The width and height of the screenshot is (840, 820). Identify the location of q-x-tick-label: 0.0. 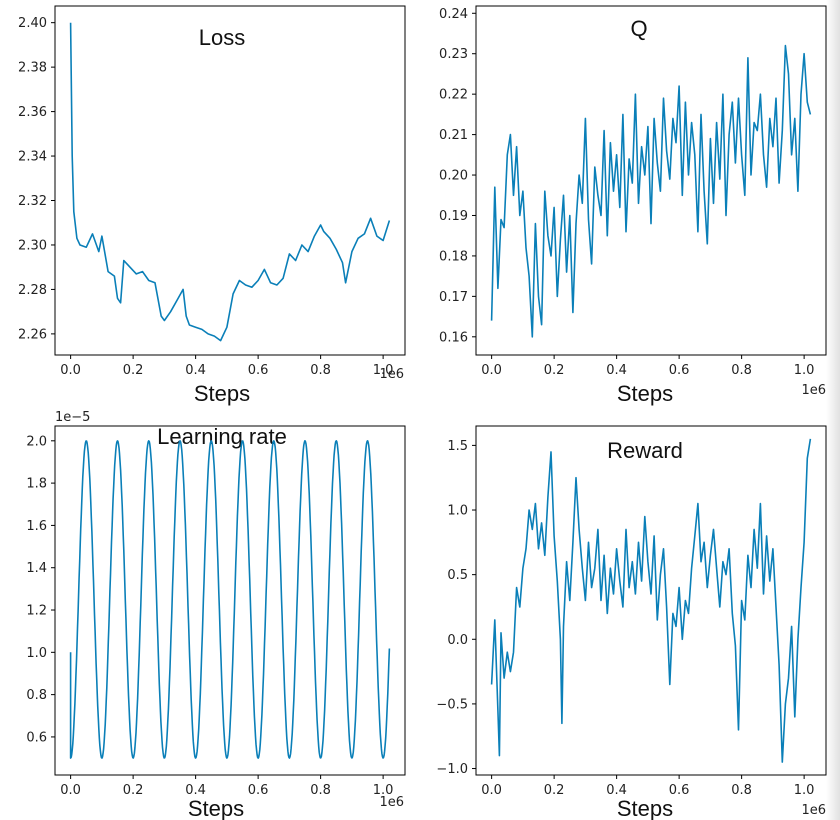
(491, 370).